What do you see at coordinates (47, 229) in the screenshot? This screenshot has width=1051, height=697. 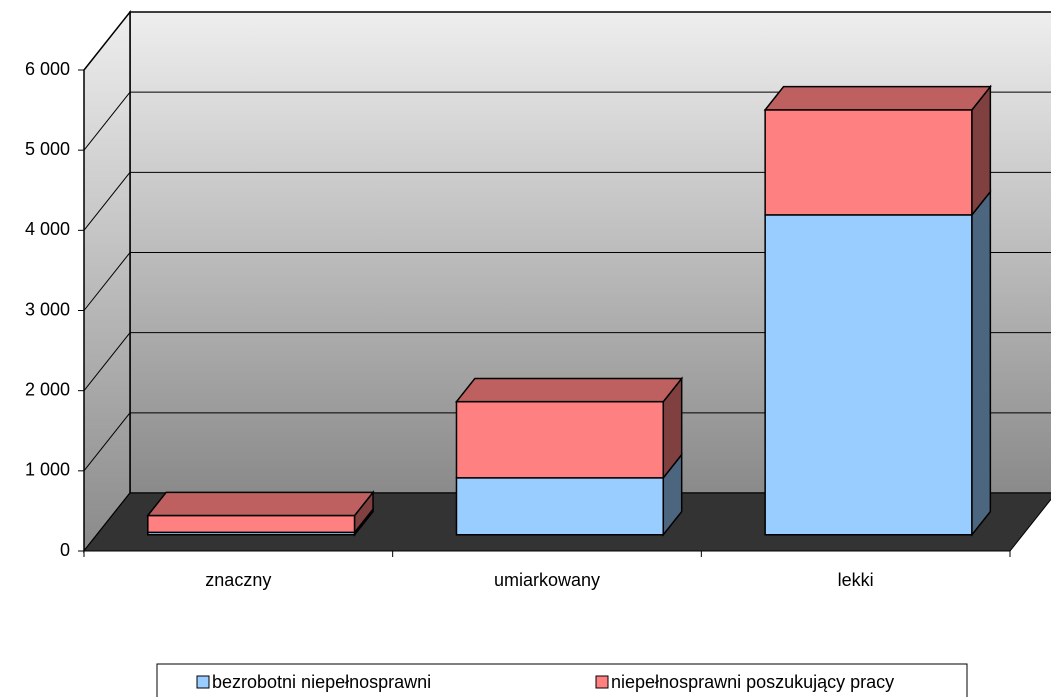 I see `y-tick-label: 4 000` at bounding box center [47, 229].